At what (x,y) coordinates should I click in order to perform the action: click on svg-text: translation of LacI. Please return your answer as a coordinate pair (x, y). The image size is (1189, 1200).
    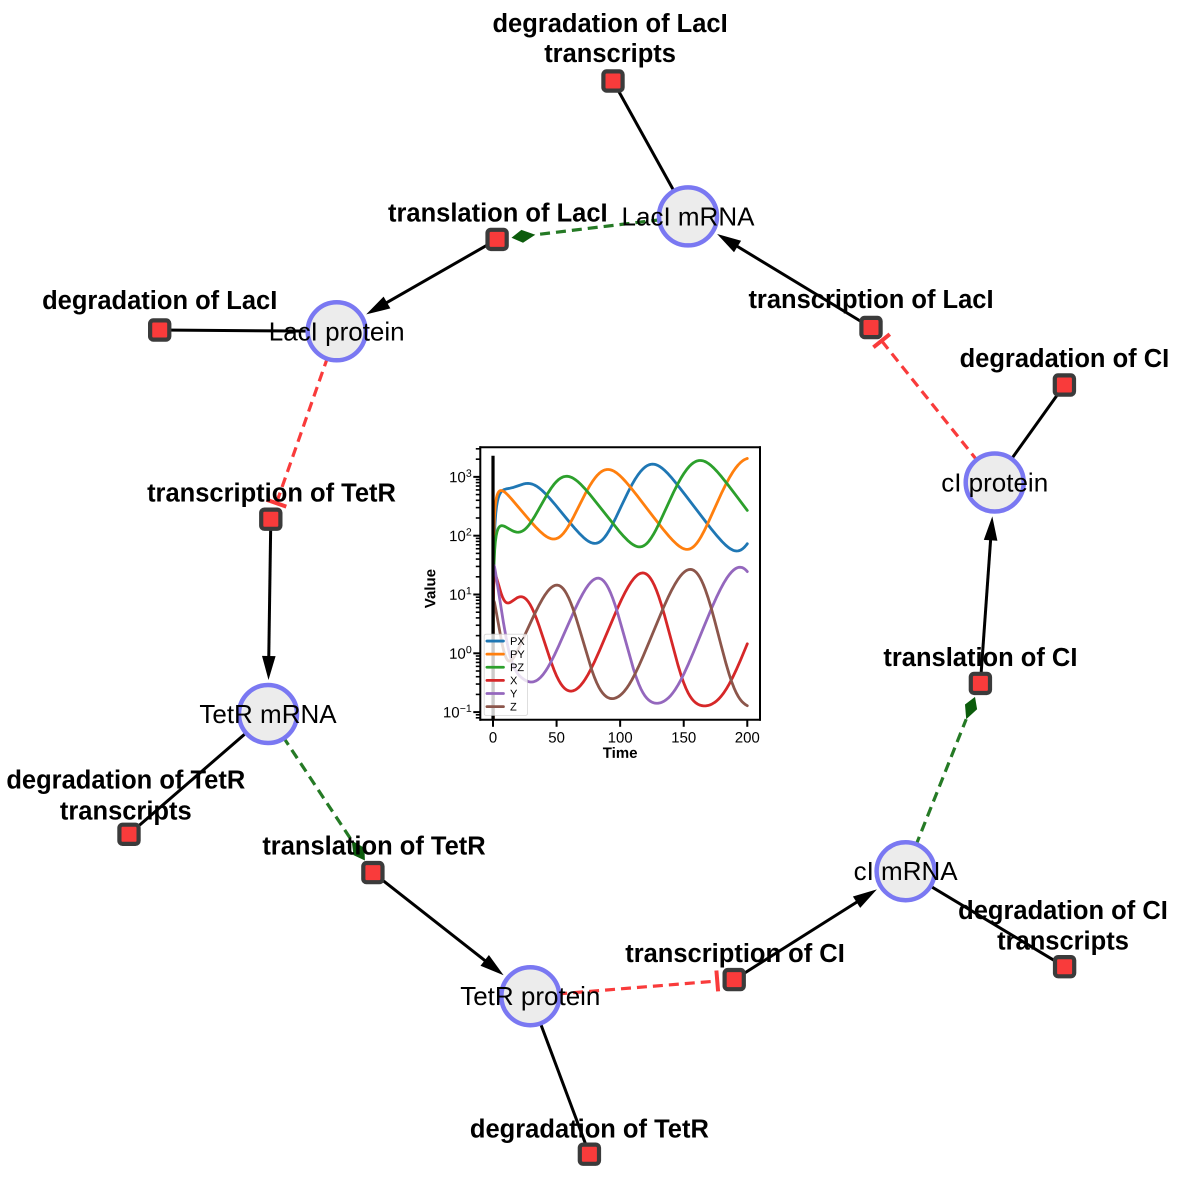
    Looking at the image, I should click on (498, 214).